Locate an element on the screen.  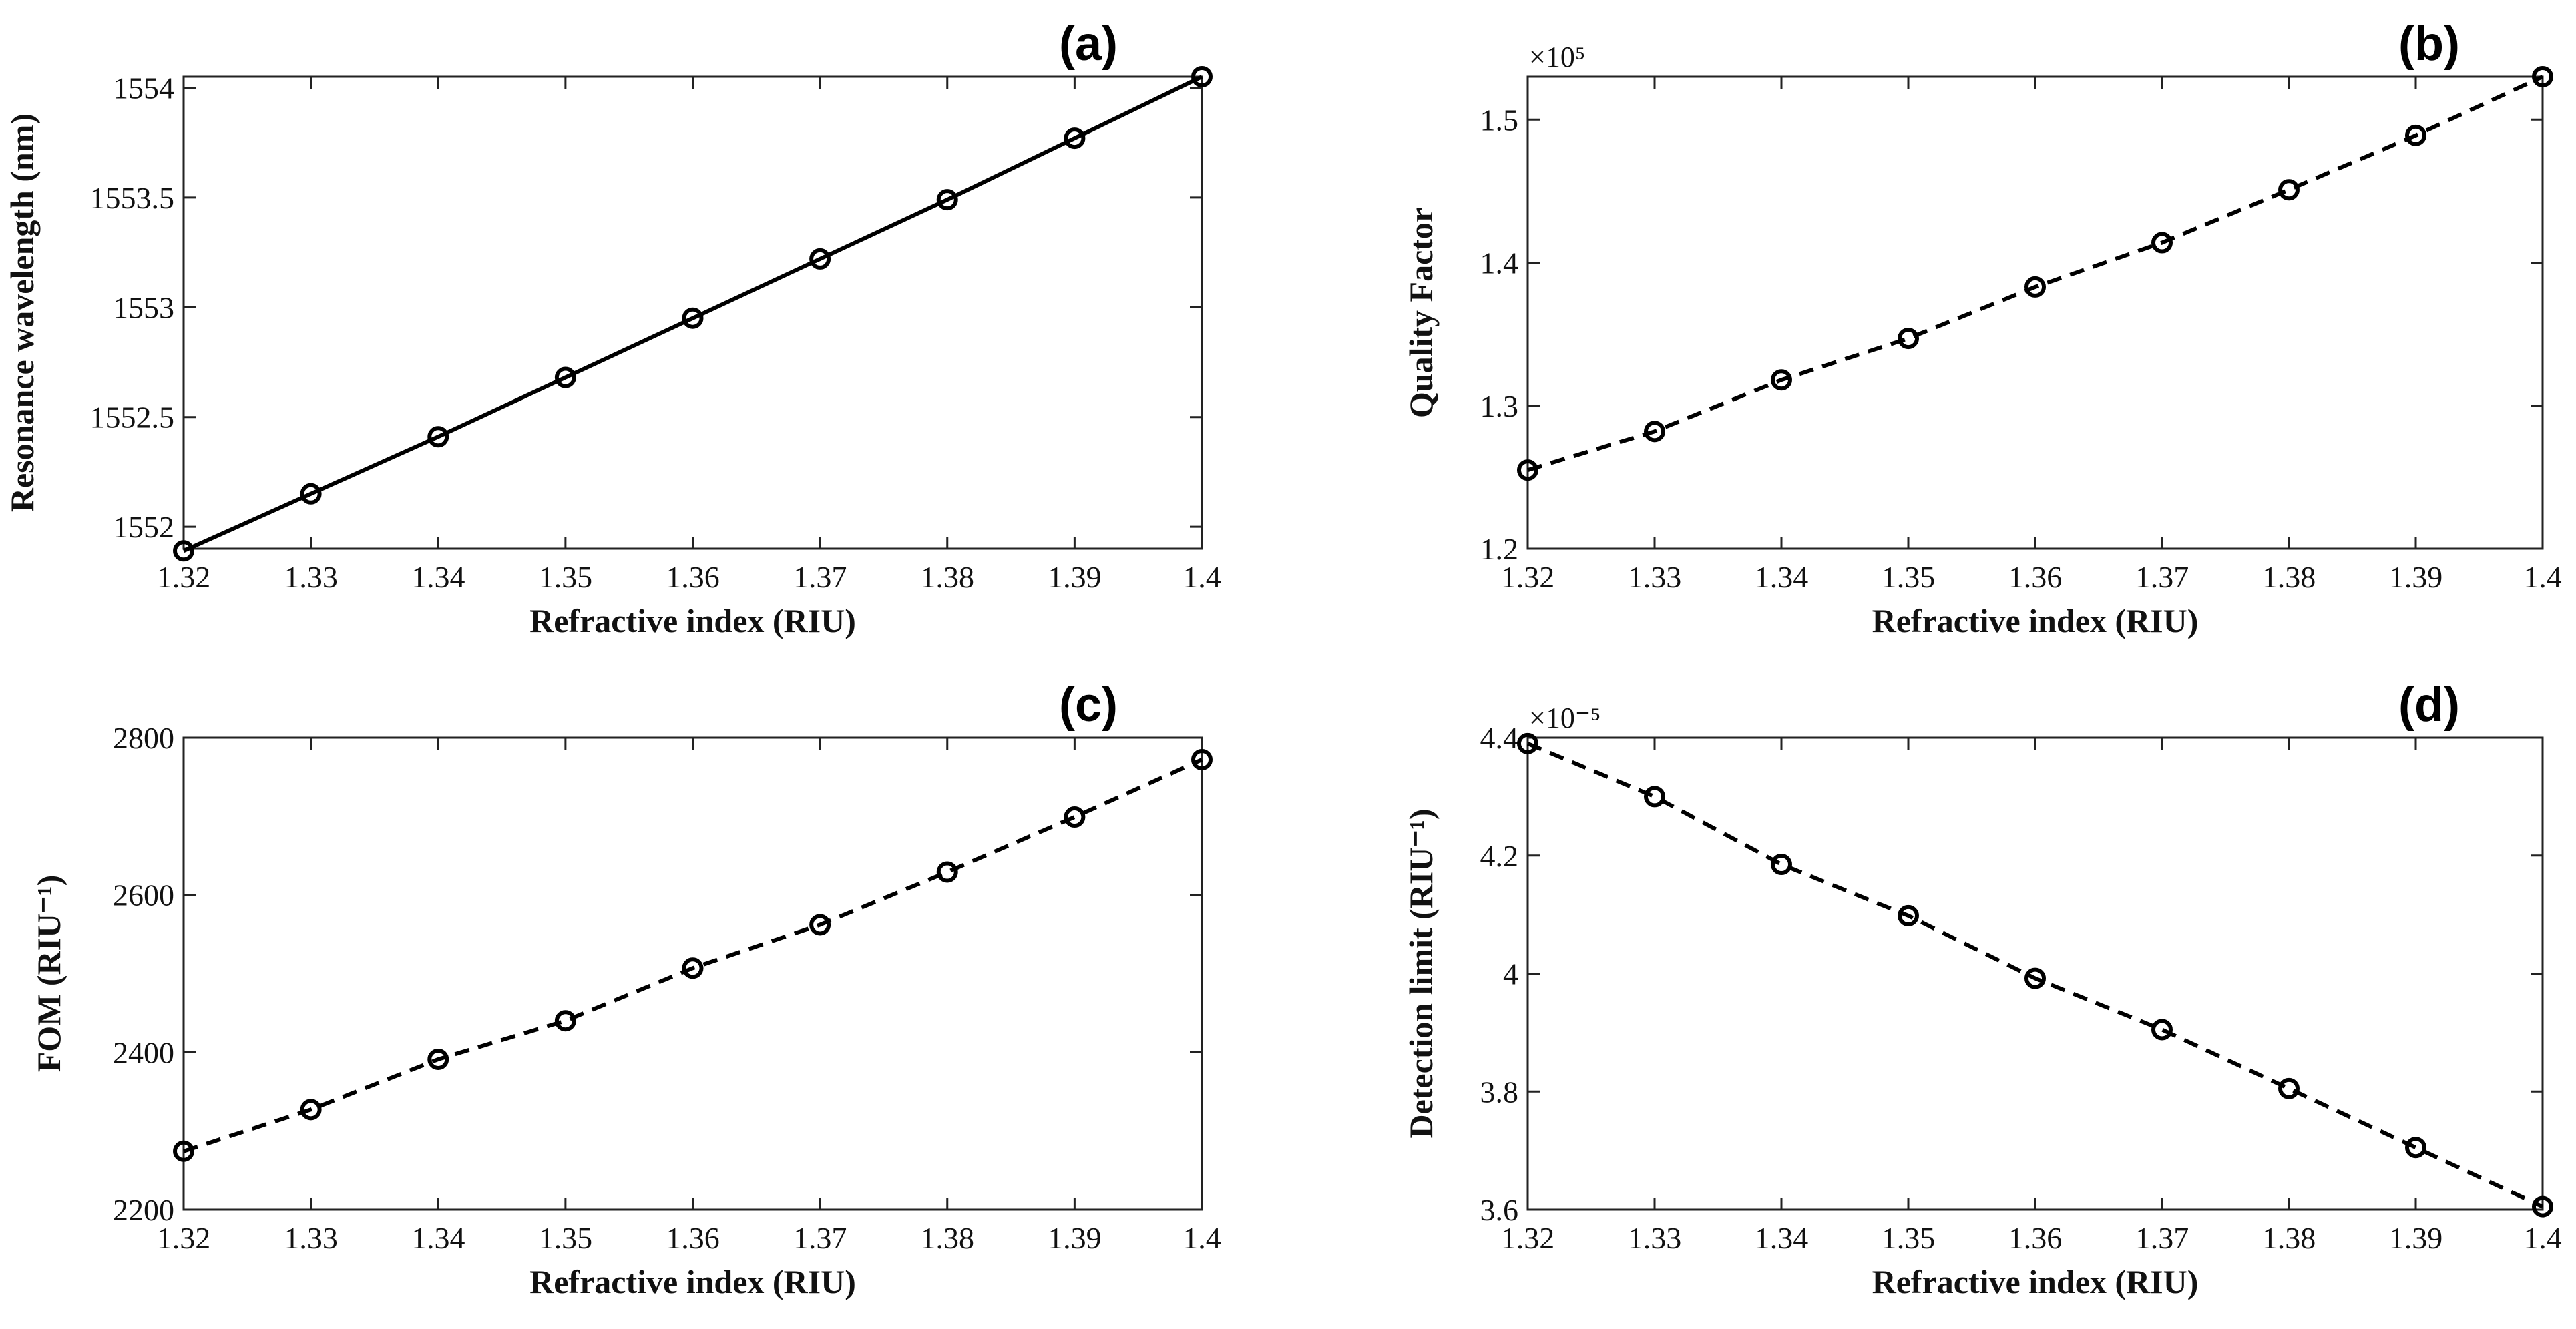
panel-label: (c) is located at coordinates (1088, 705).